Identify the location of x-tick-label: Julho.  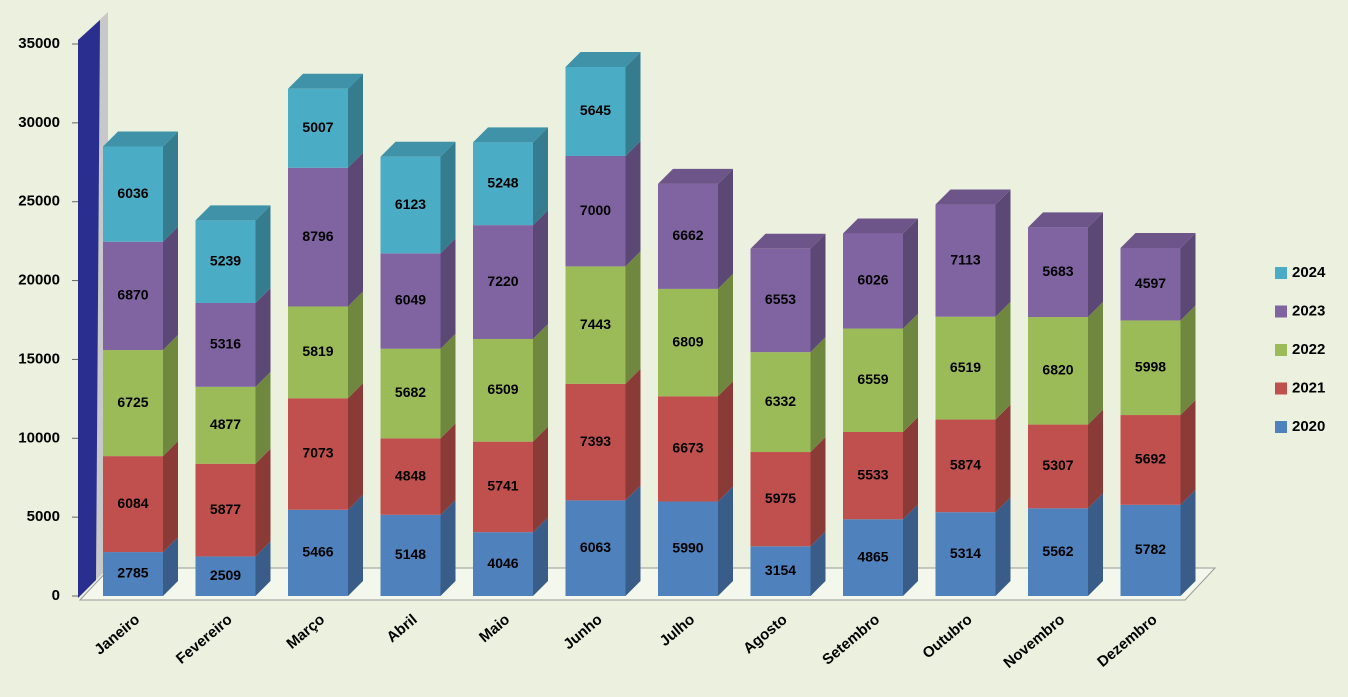
(678, 630).